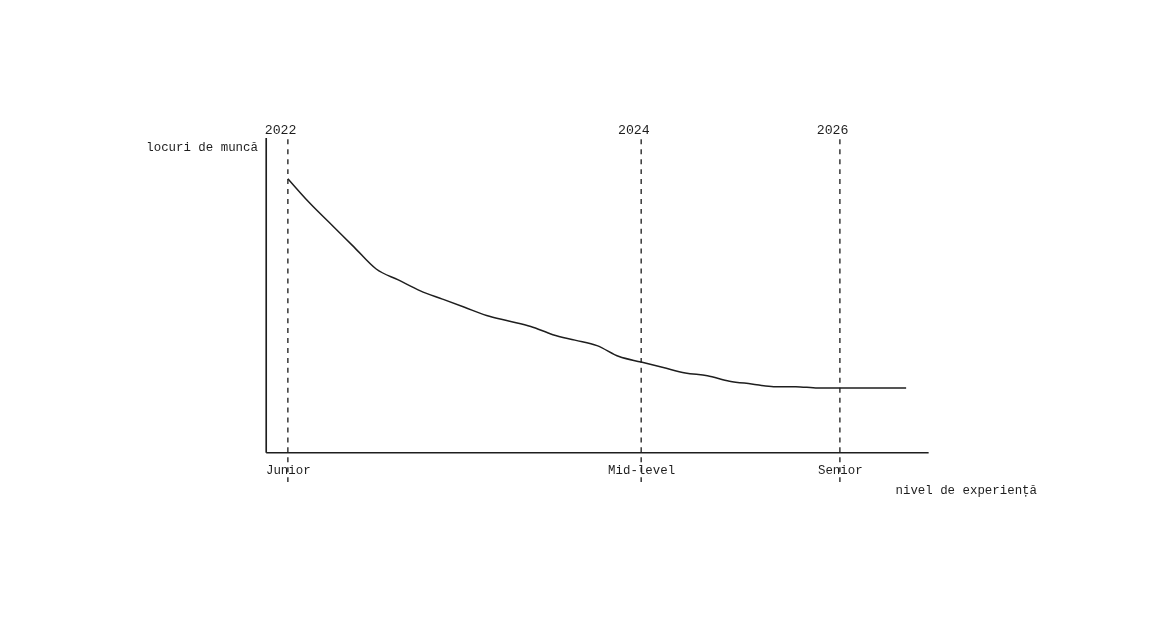  Describe the element at coordinates (642, 471) in the screenshot. I see `x-tick-label: Mid-level` at that location.